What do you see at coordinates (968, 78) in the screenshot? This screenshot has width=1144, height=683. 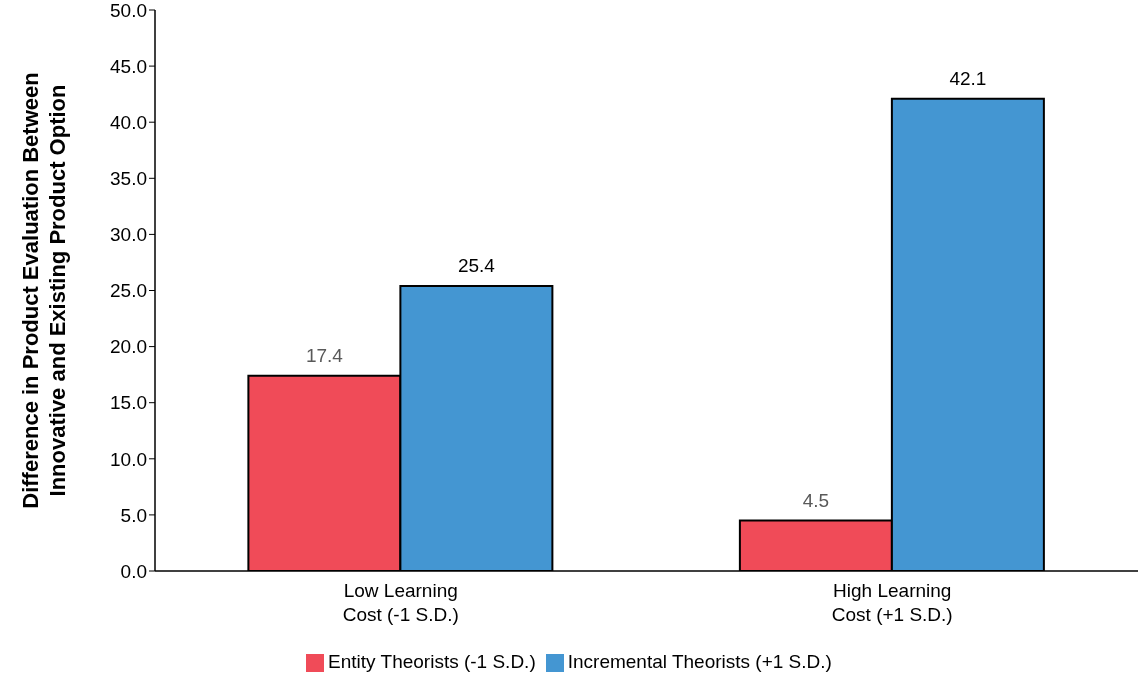 I see `data-label: 42.1` at bounding box center [968, 78].